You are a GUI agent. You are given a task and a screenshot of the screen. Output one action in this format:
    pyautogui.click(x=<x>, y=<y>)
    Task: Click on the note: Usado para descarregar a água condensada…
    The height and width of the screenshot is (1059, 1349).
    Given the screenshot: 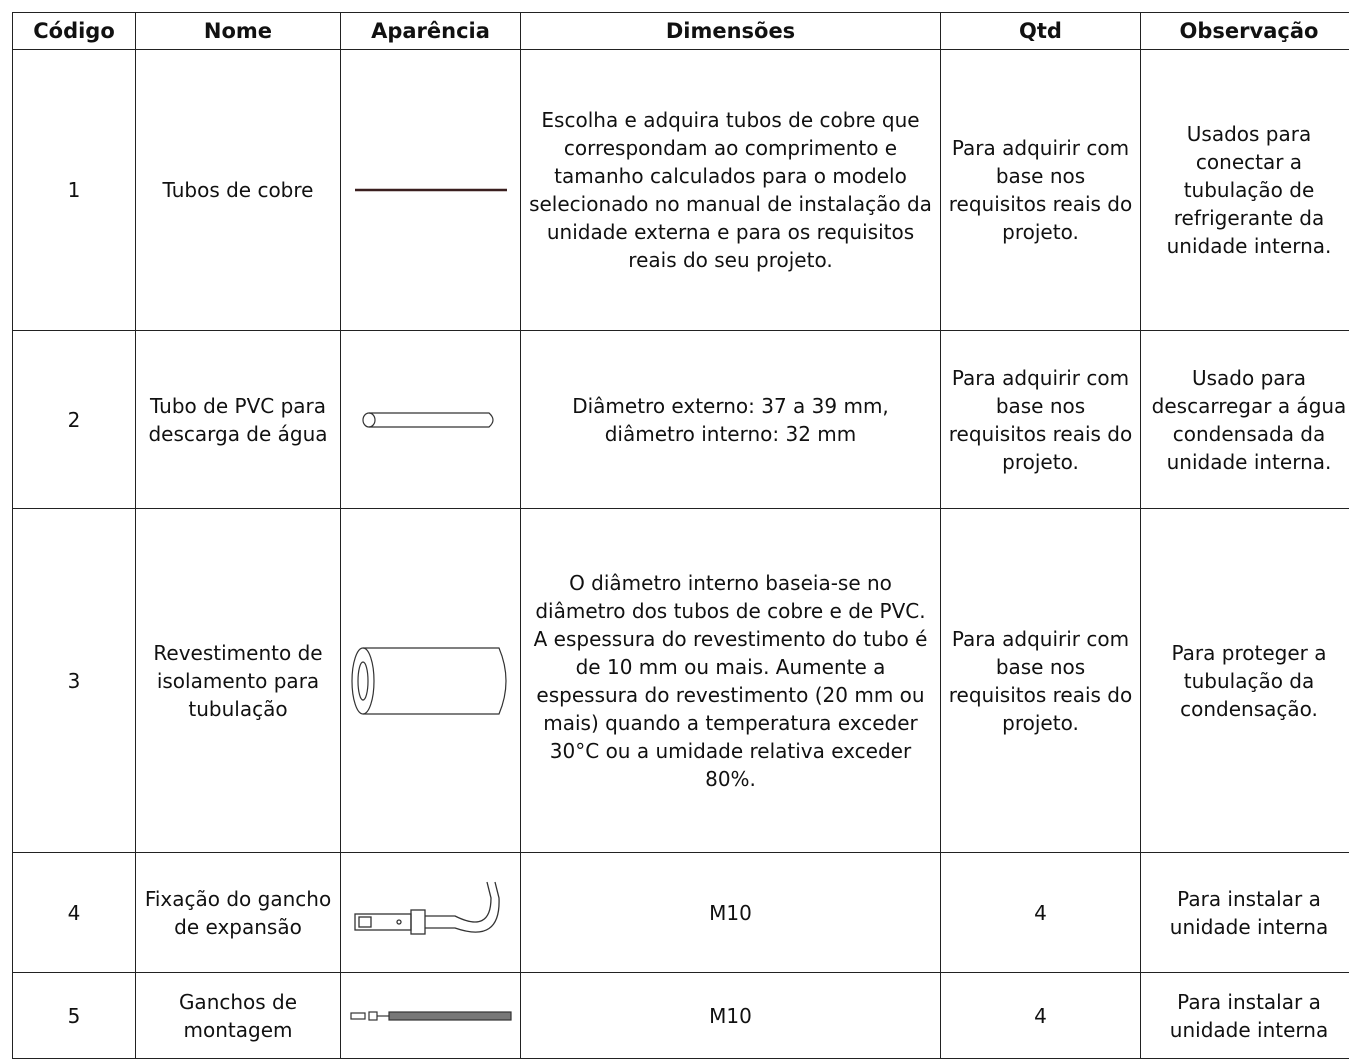 What is the action you would take?
    pyautogui.click(x=1244, y=419)
    